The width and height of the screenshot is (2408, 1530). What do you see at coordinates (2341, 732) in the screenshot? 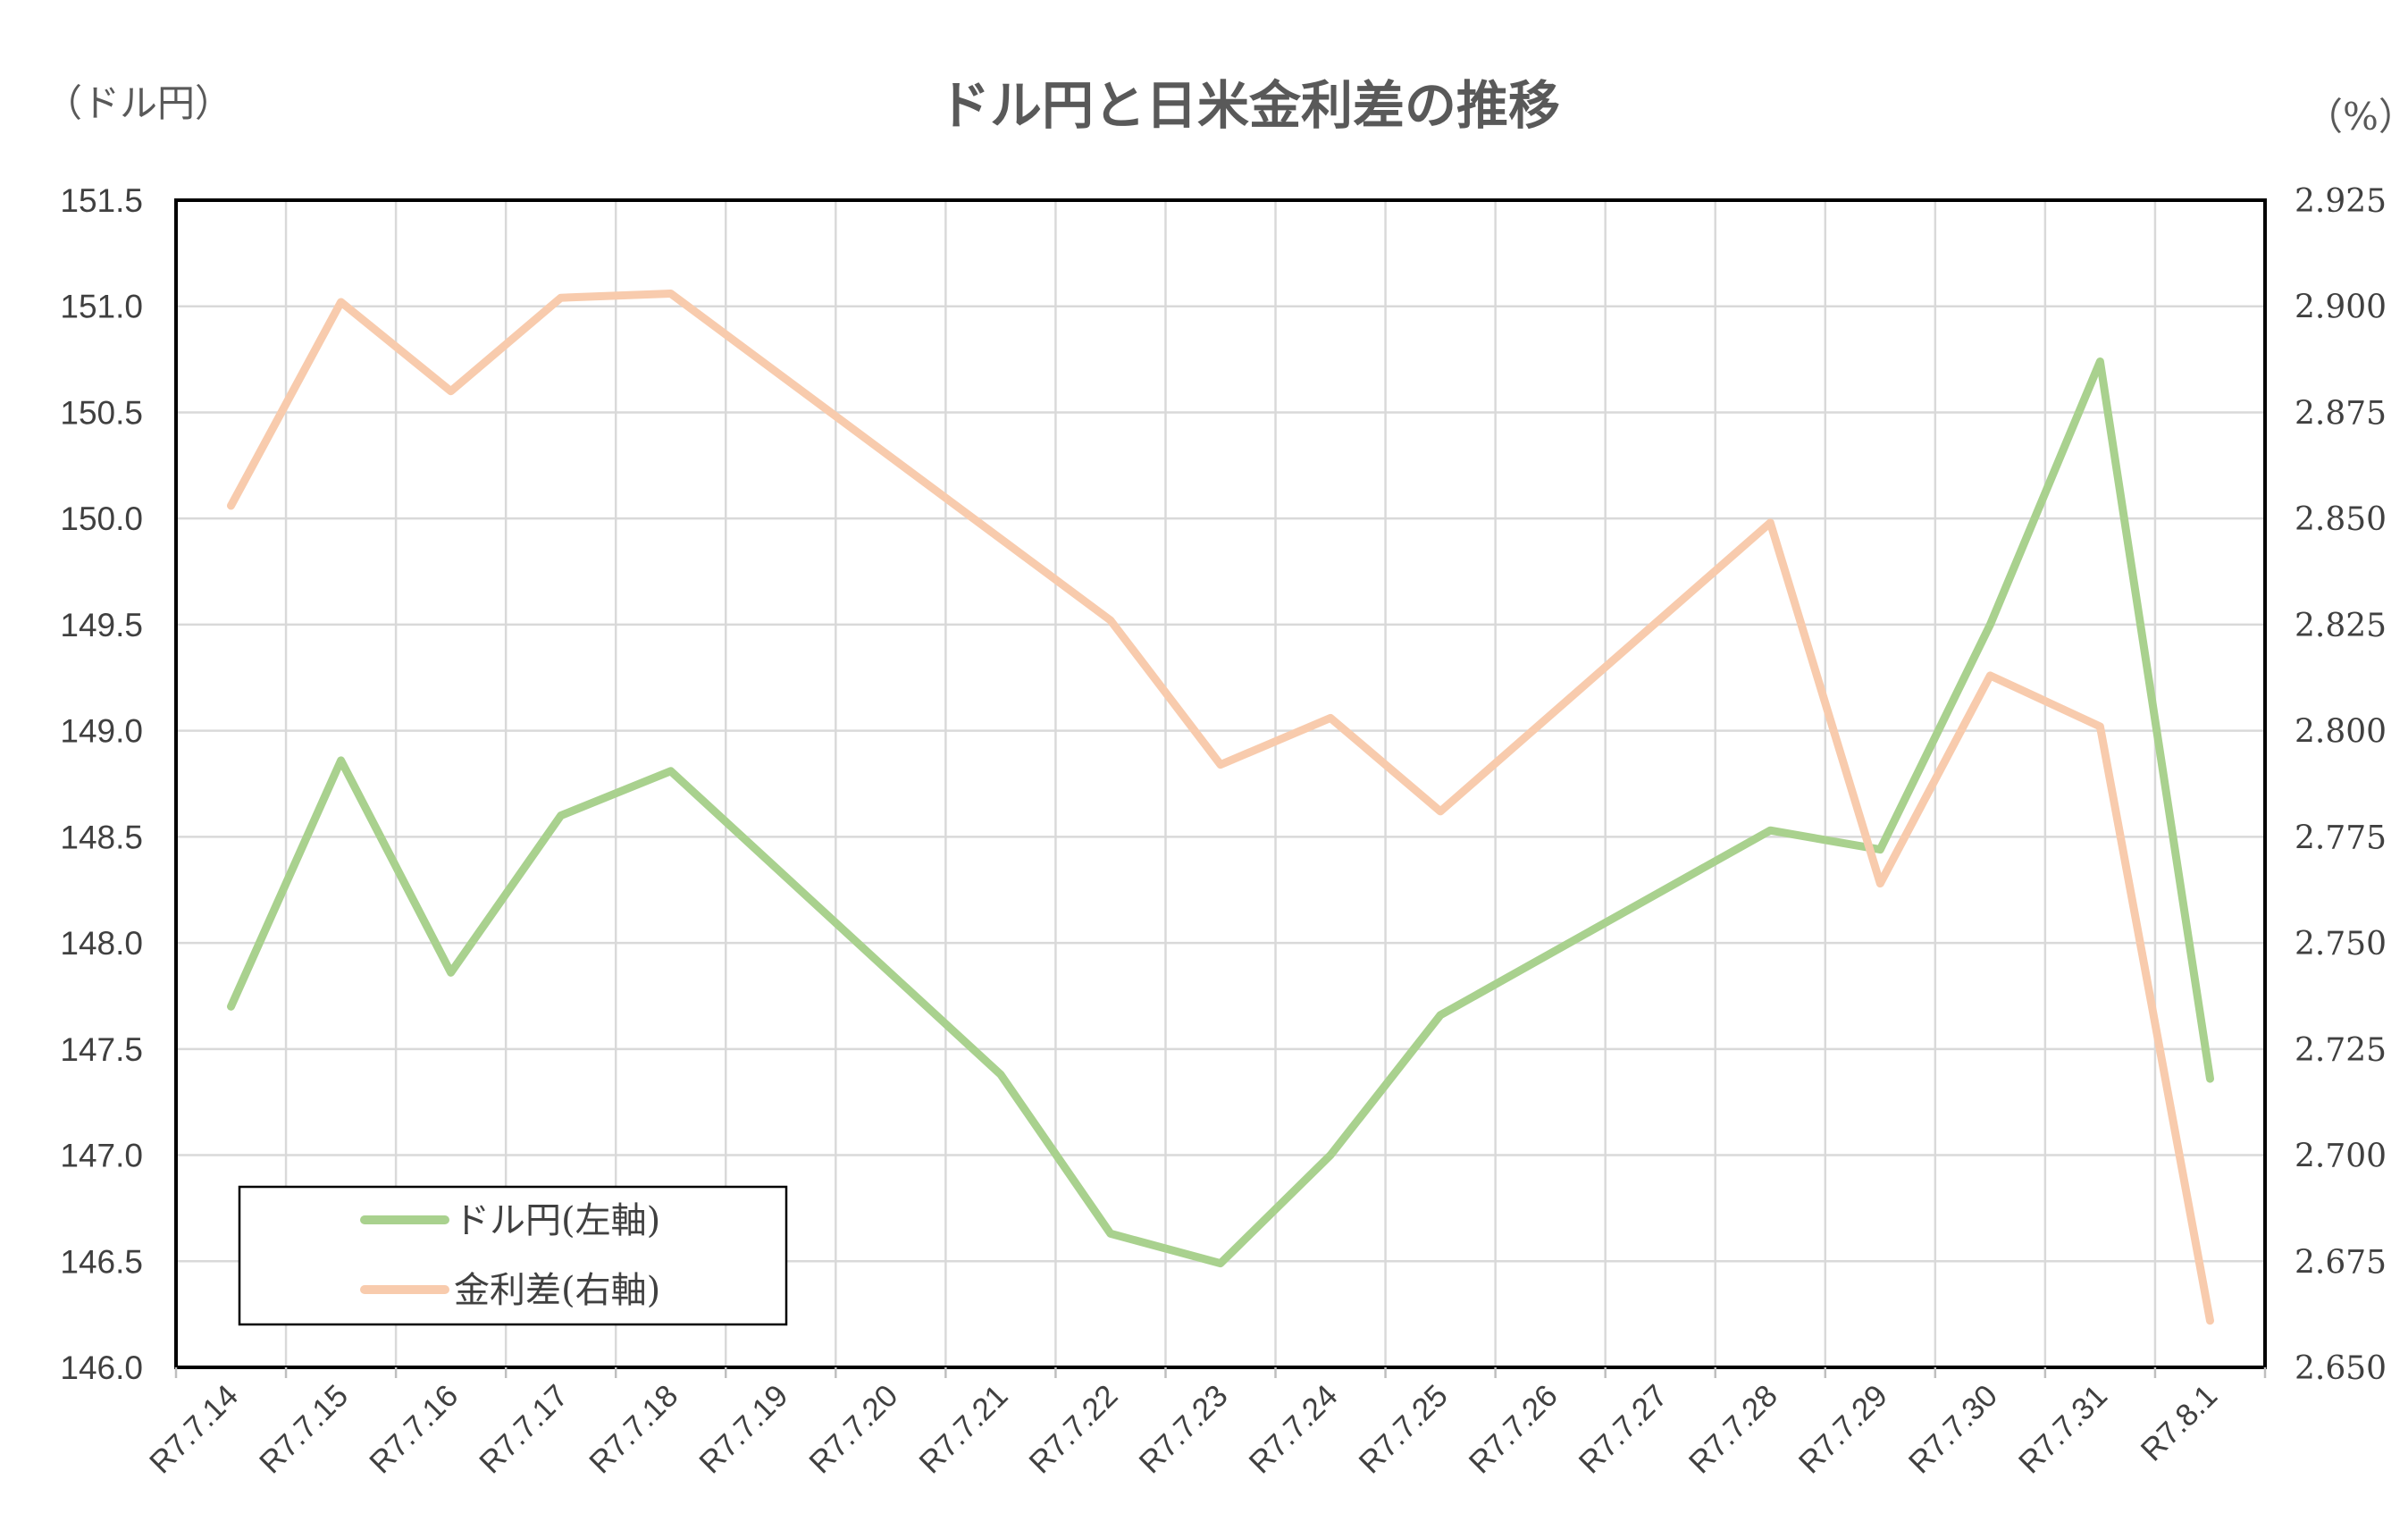
I see `right-y-tick-label: 2.800` at bounding box center [2341, 732].